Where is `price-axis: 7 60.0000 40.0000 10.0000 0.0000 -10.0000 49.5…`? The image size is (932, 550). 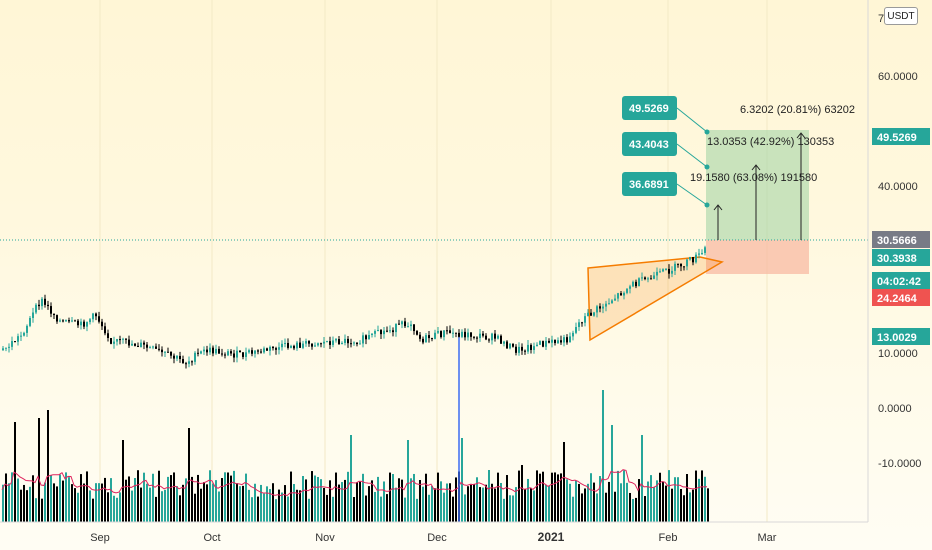
price-axis: 7 60.0000 40.0000 10.0000 0.0000 -10.0000 49.5… is located at coordinates (898, 261).